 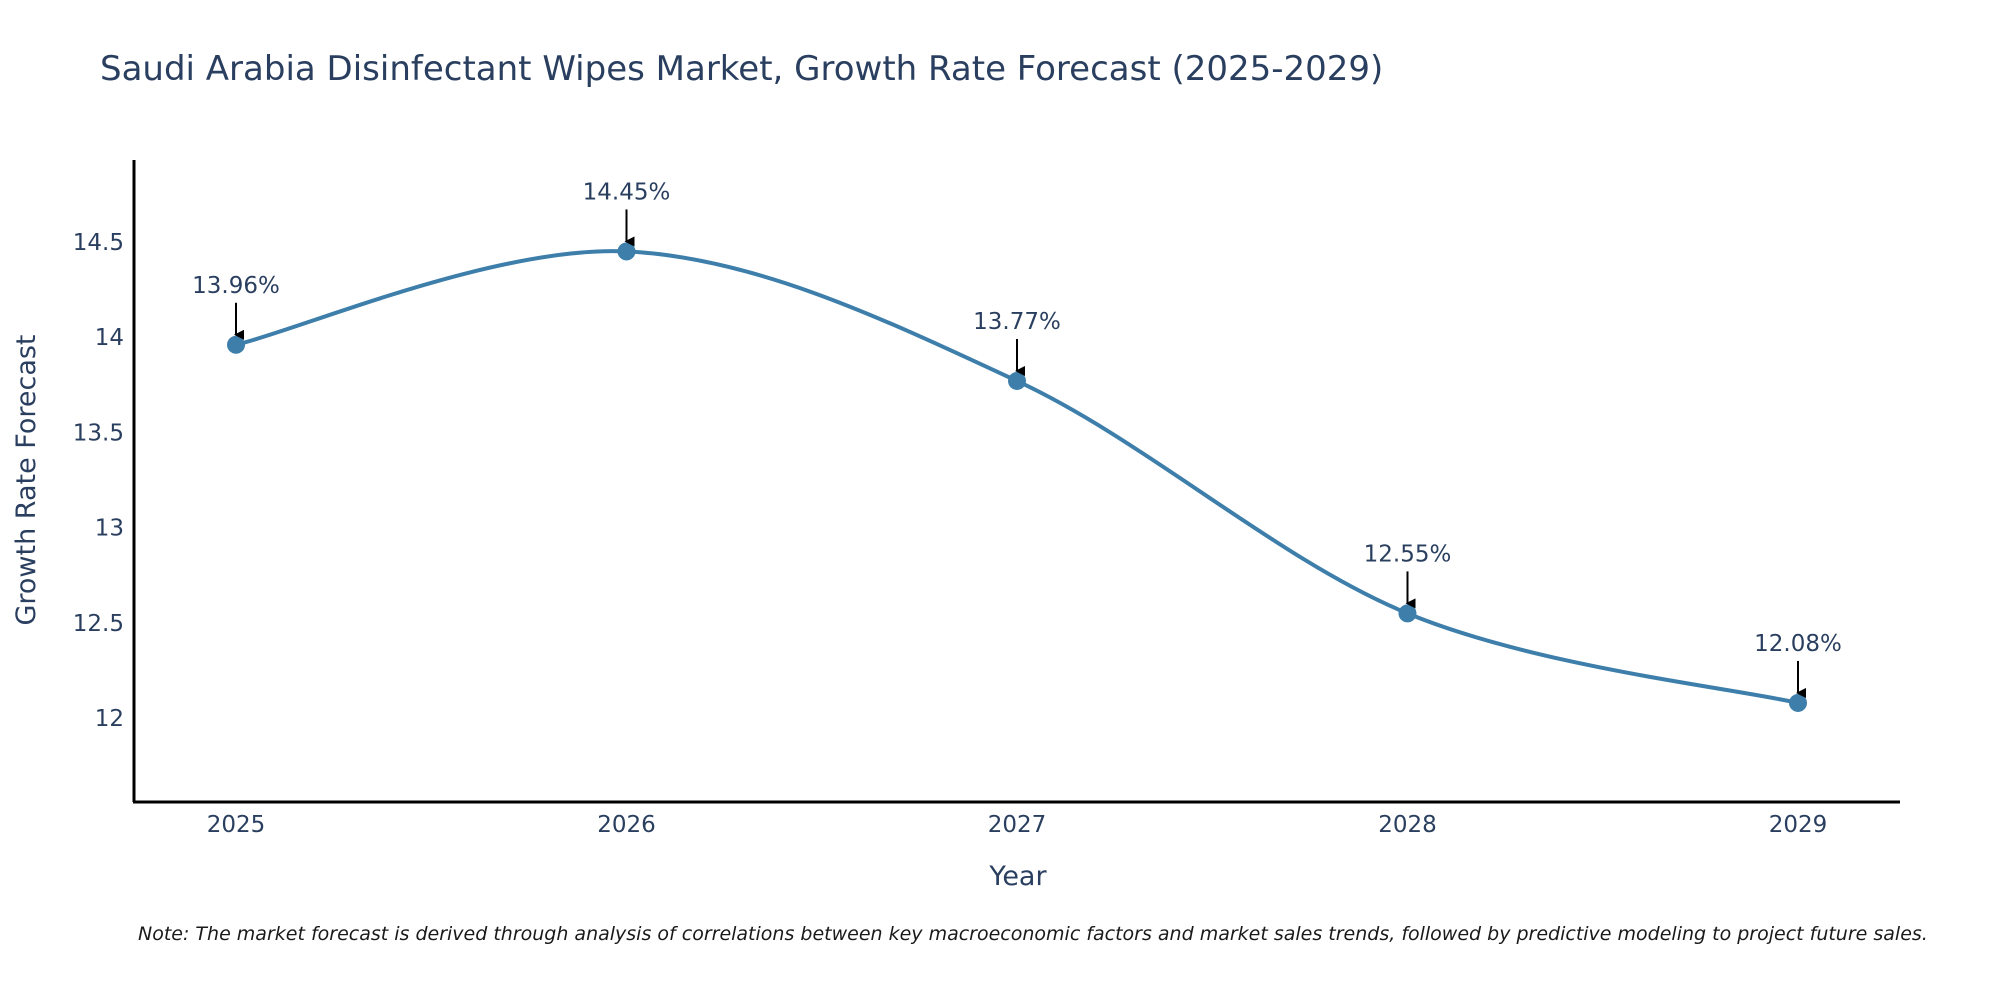 I want to click on y-tick-label: 13, so click(x=109, y=529).